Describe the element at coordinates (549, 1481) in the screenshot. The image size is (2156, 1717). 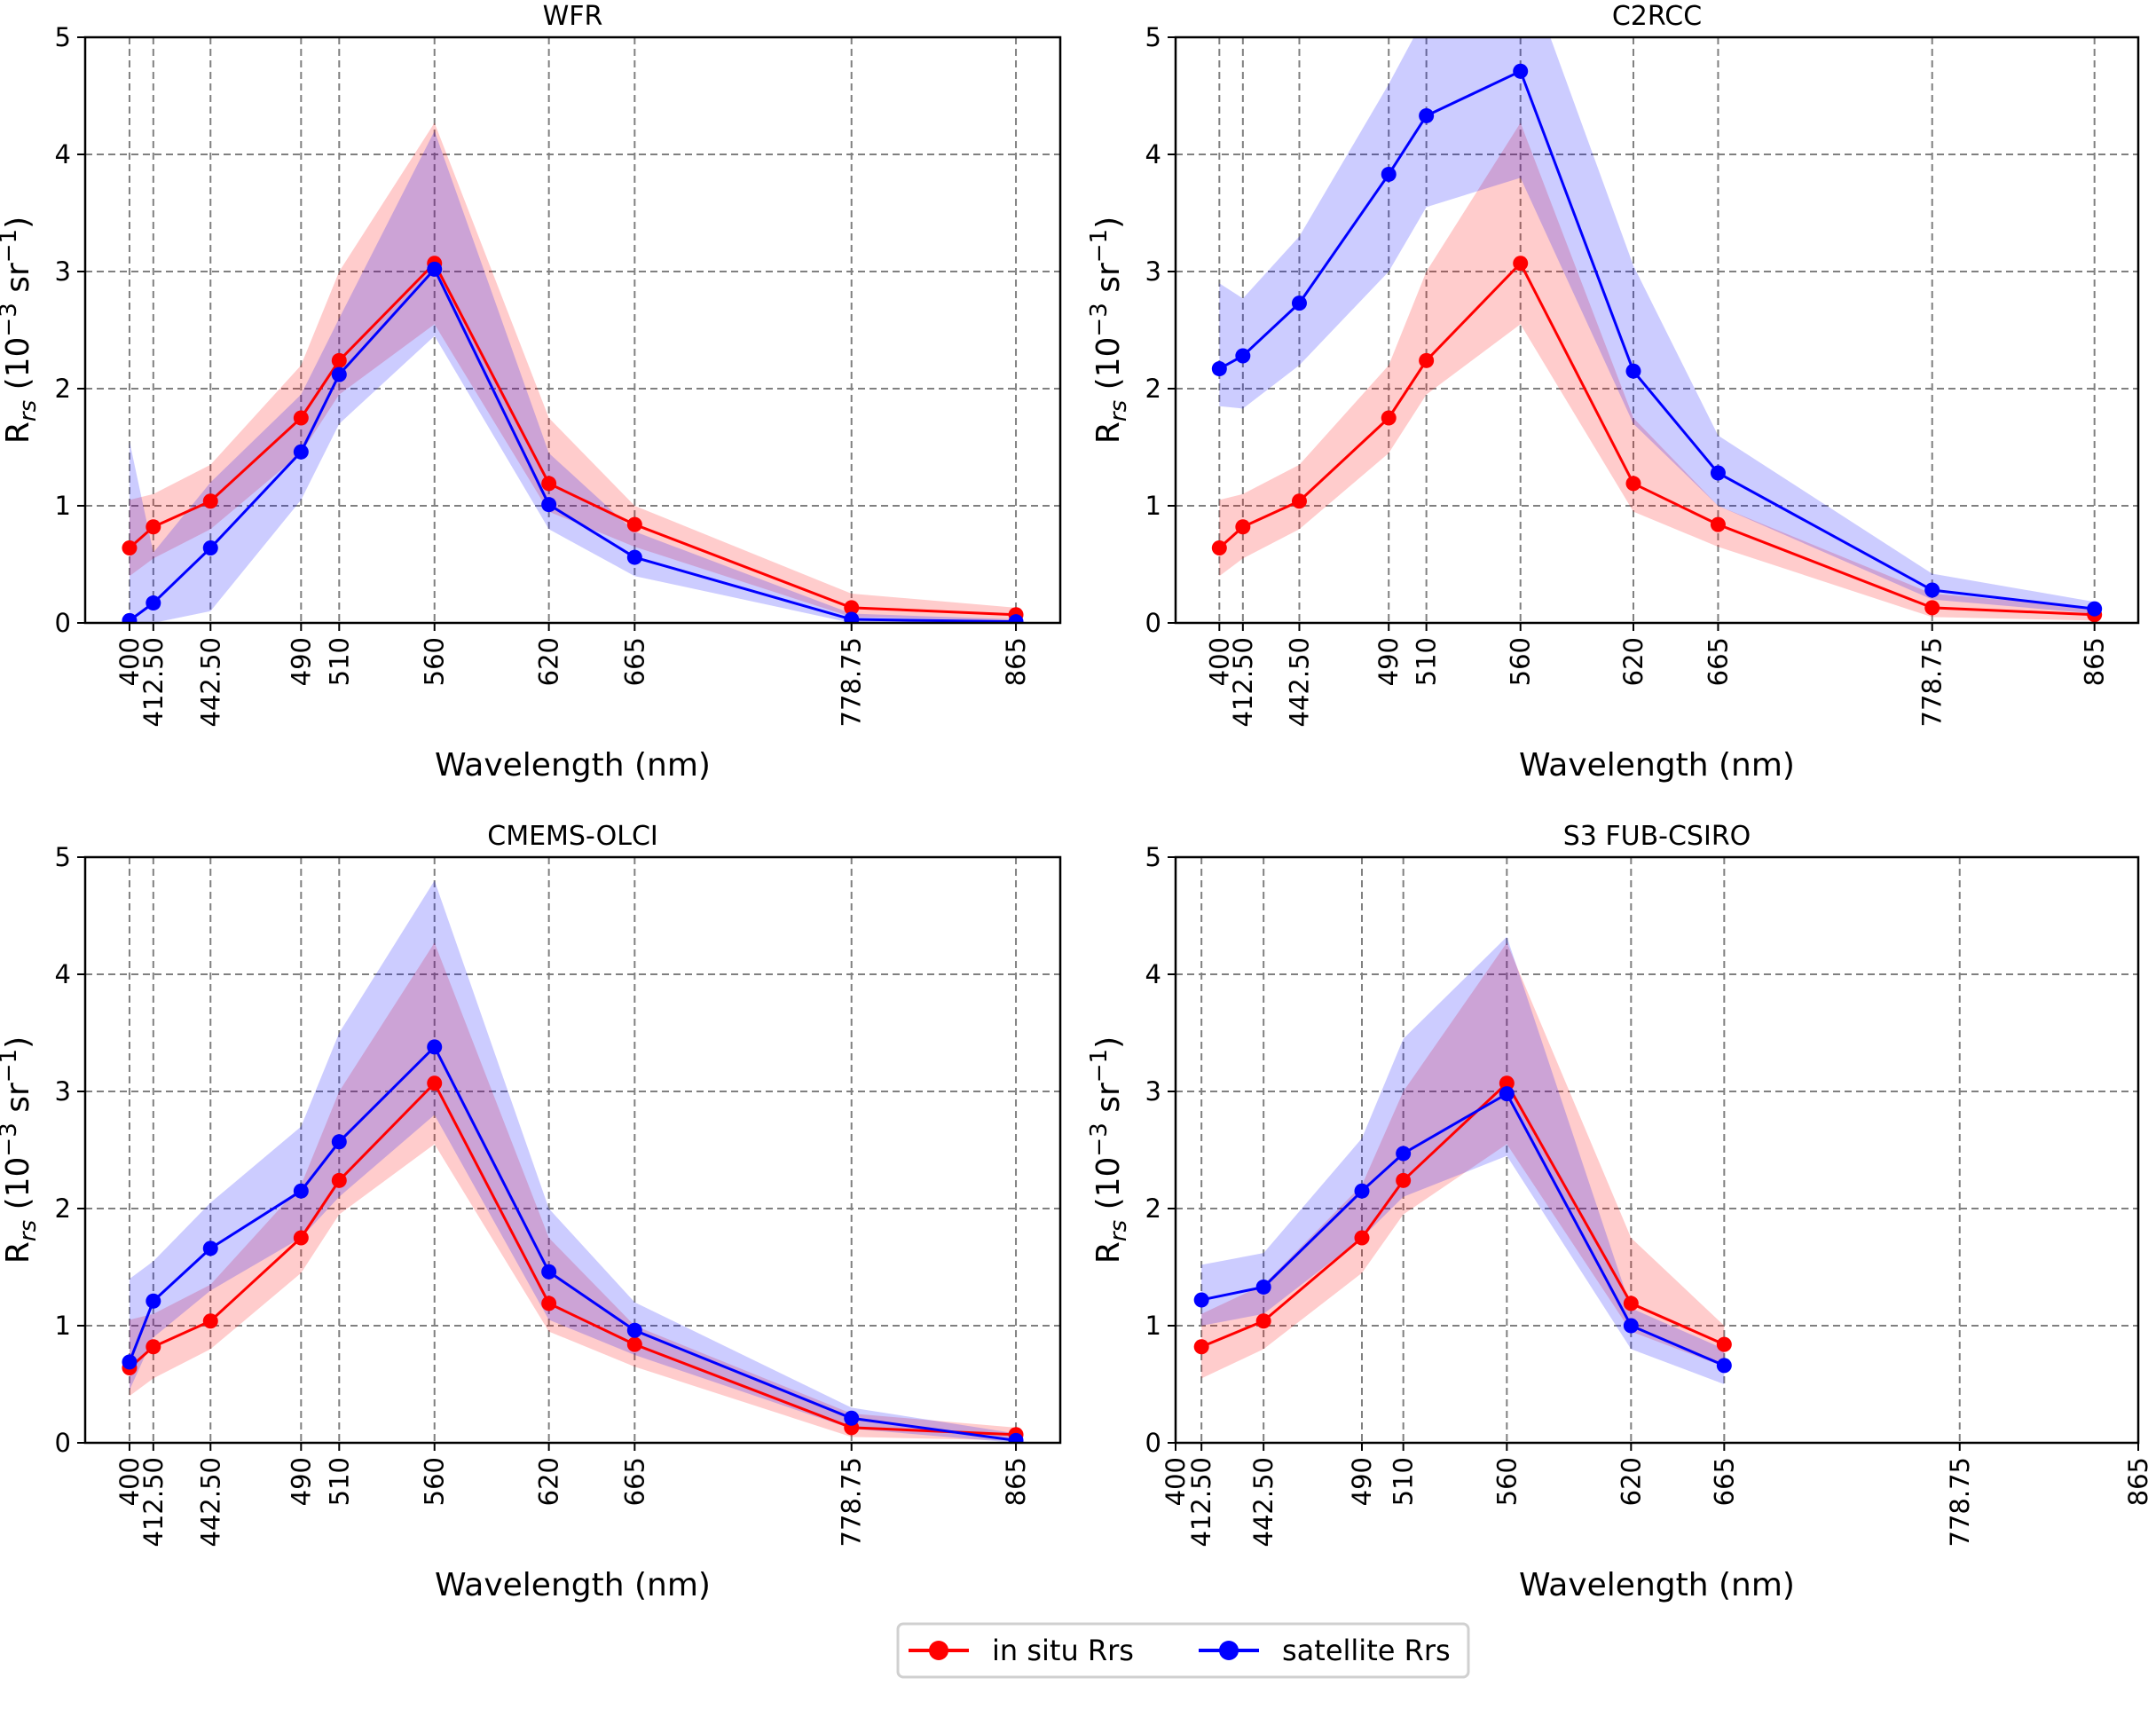
I see `x-tick-label: 620` at that location.